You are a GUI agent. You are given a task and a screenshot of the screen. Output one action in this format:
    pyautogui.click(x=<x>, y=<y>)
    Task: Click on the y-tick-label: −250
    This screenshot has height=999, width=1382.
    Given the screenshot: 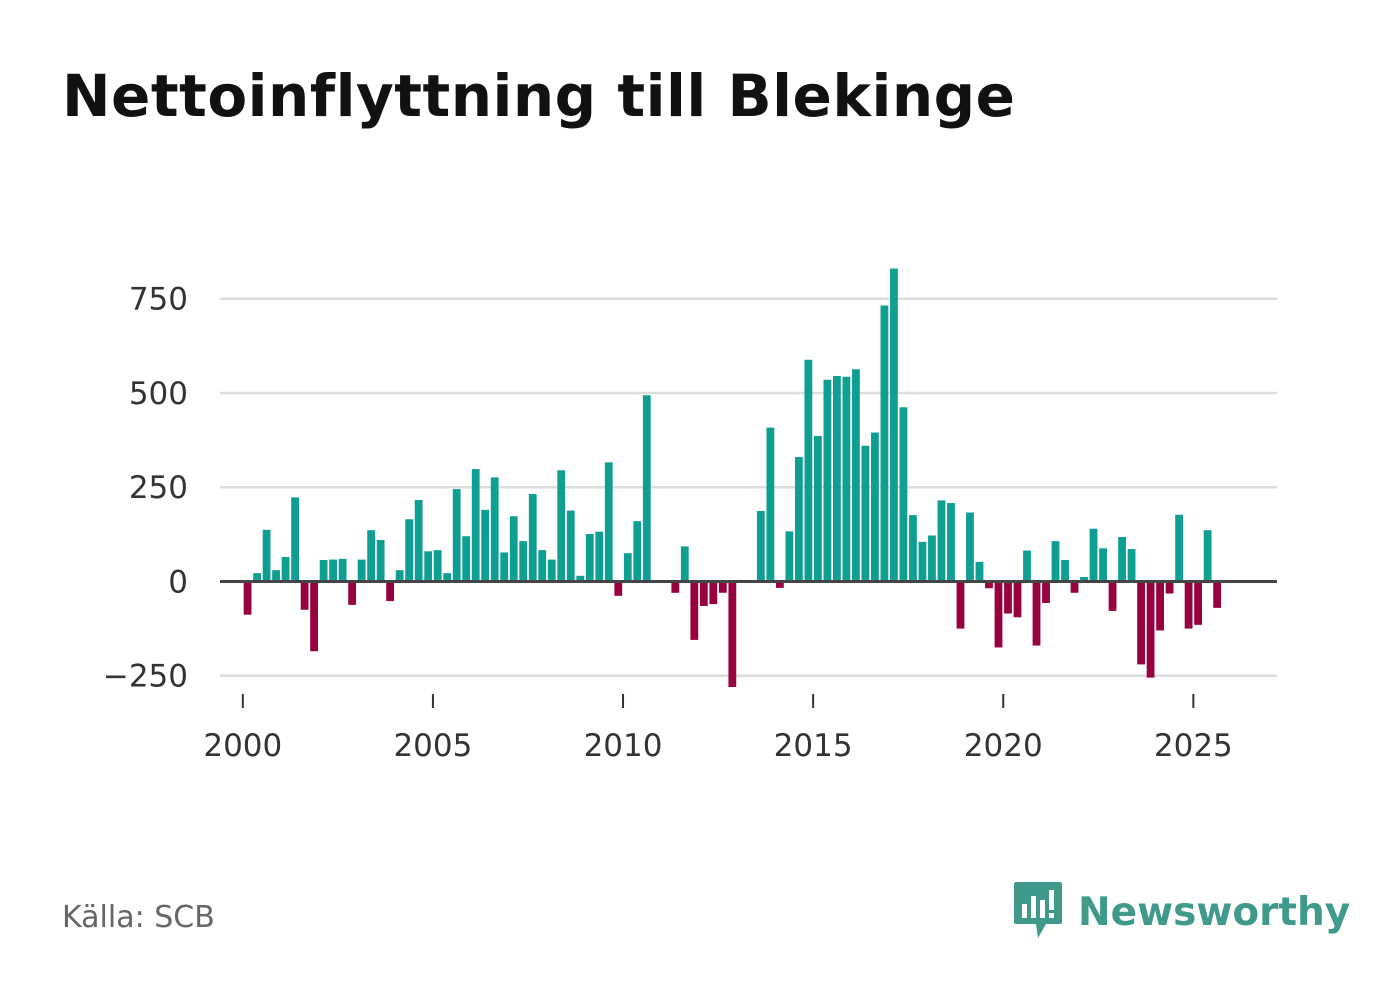 What is the action you would take?
    pyautogui.click(x=145, y=677)
    